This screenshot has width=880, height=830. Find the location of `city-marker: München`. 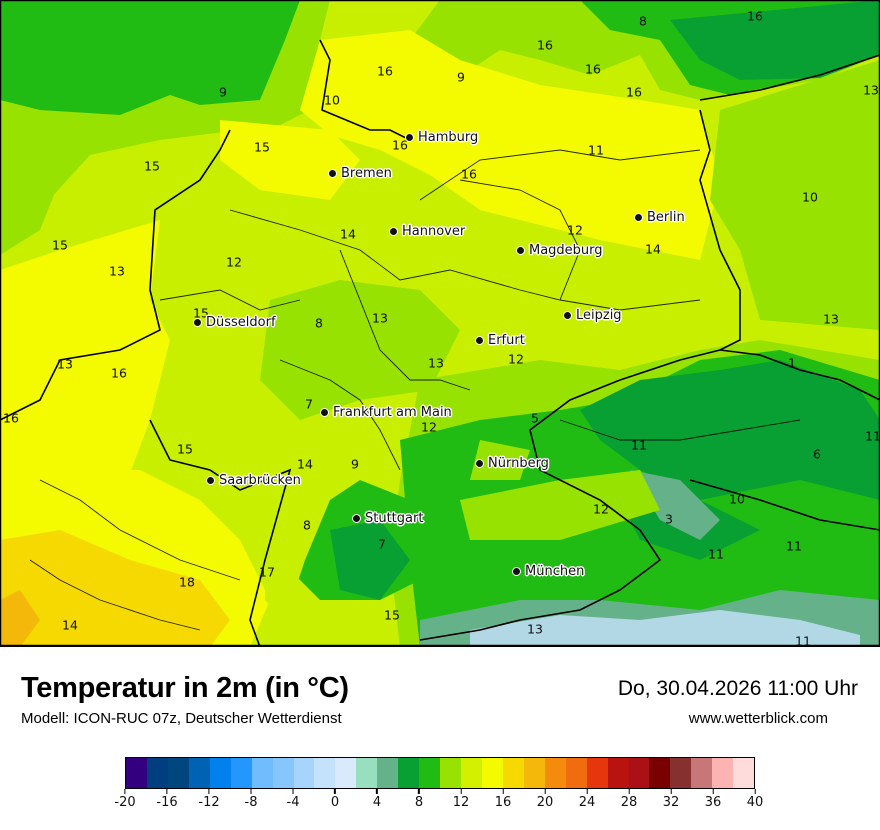

city-marker: München is located at coordinates (548, 571).